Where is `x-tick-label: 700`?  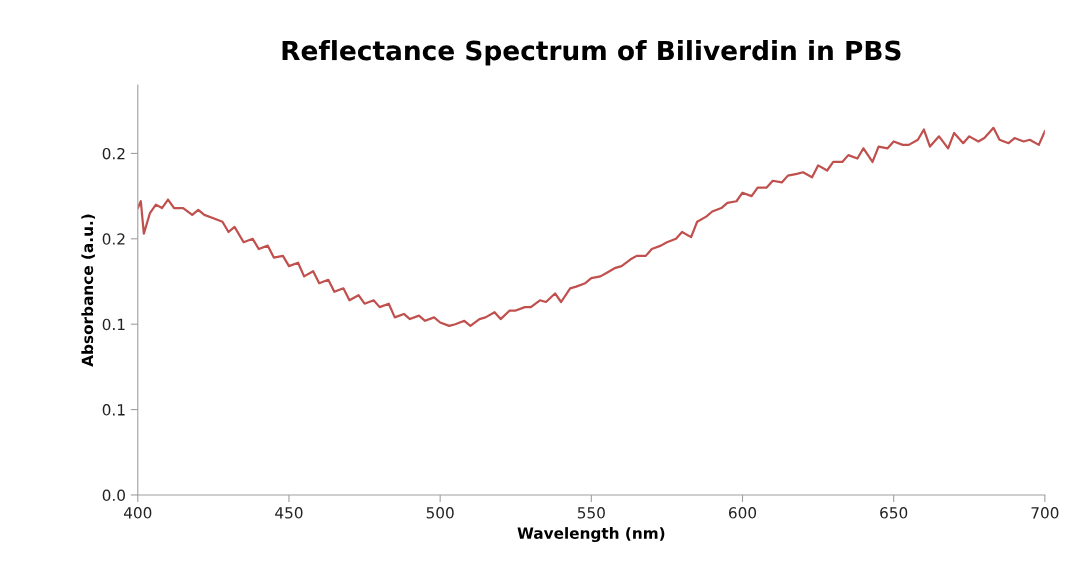
x-tick-label: 700 is located at coordinates (1045, 513).